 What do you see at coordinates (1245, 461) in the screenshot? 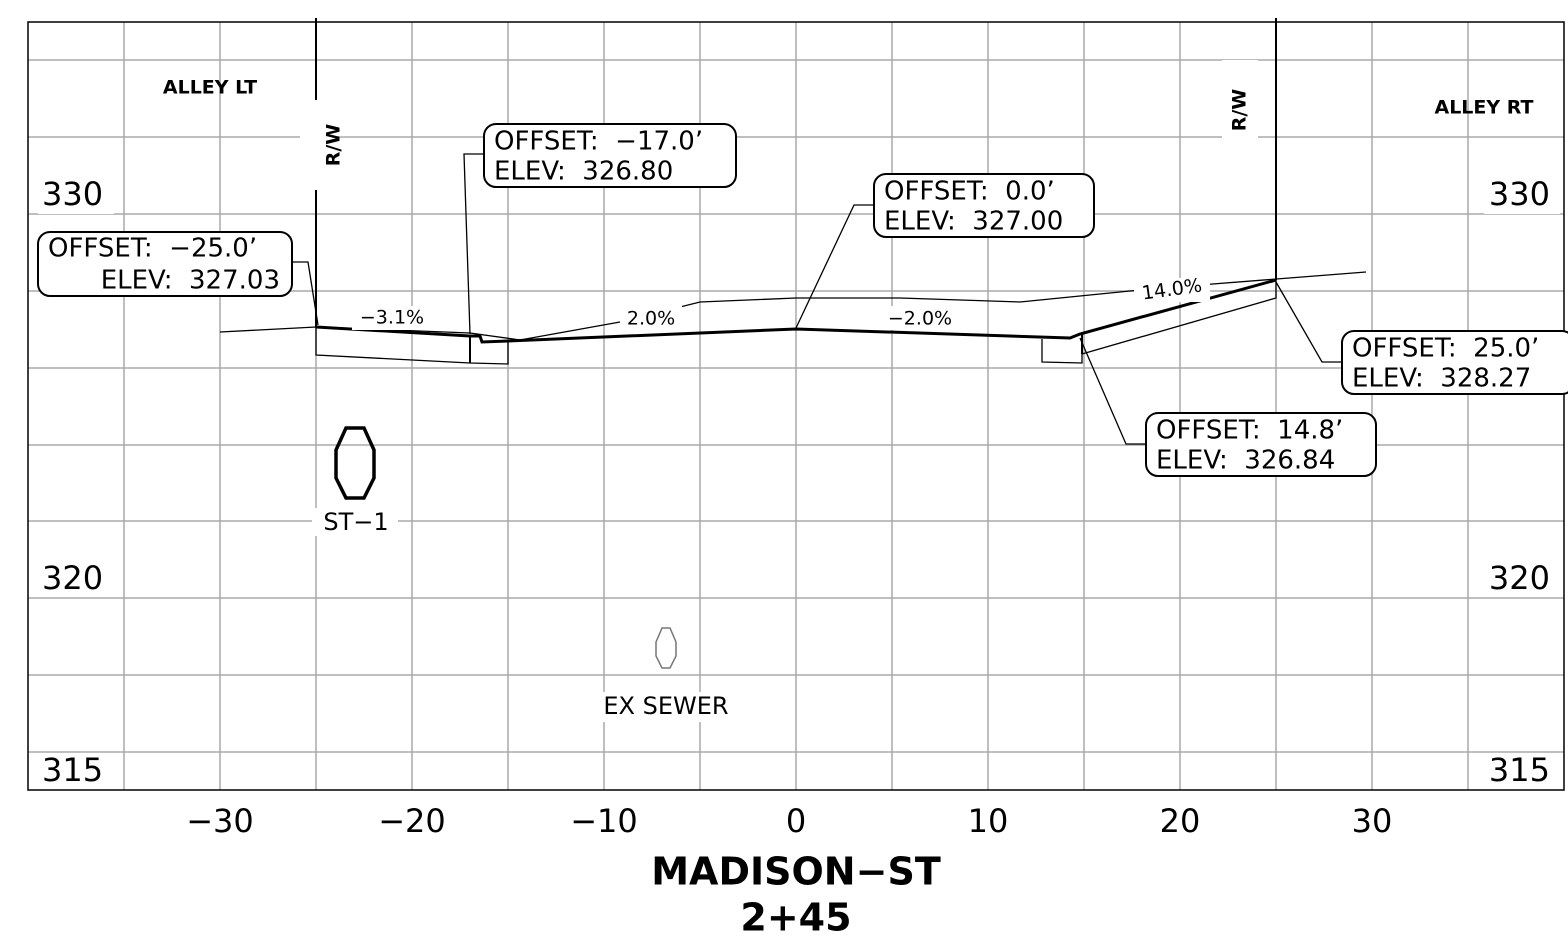
I see `callout-elev: ELEV: 326.84` at bounding box center [1245, 461].